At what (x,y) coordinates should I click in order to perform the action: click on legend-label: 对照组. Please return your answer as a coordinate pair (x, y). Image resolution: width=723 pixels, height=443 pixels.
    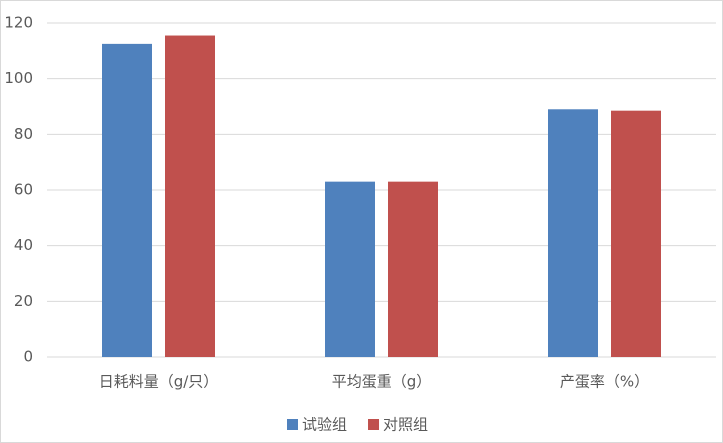
    Looking at the image, I should click on (405, 425).